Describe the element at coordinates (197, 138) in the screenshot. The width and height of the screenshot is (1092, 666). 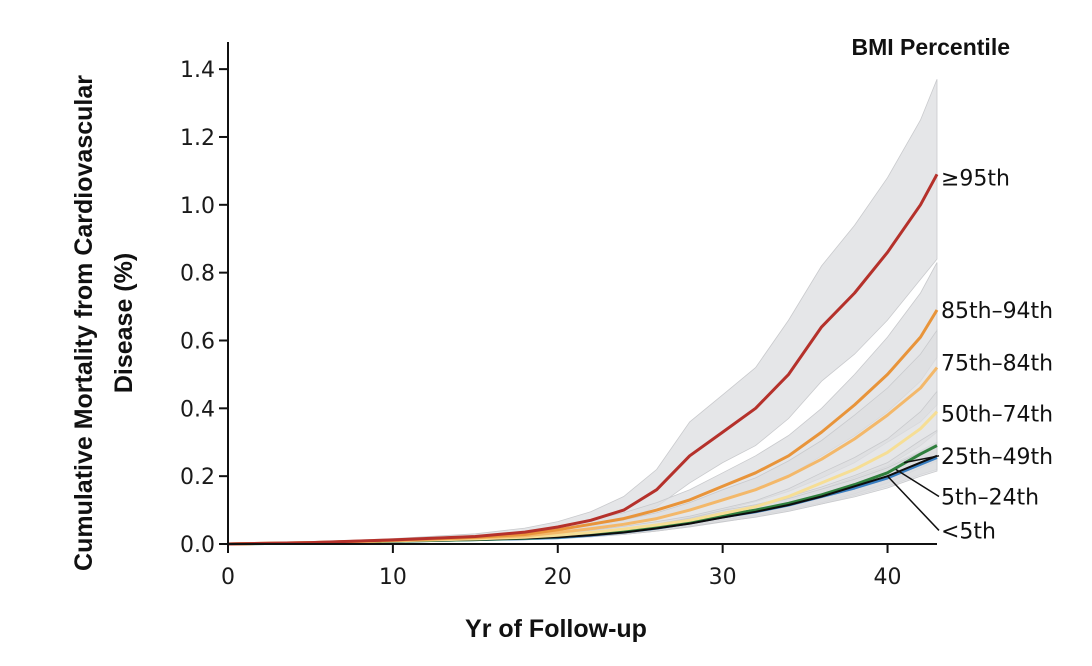
I see `y-tick-label: 1.2` at that location.